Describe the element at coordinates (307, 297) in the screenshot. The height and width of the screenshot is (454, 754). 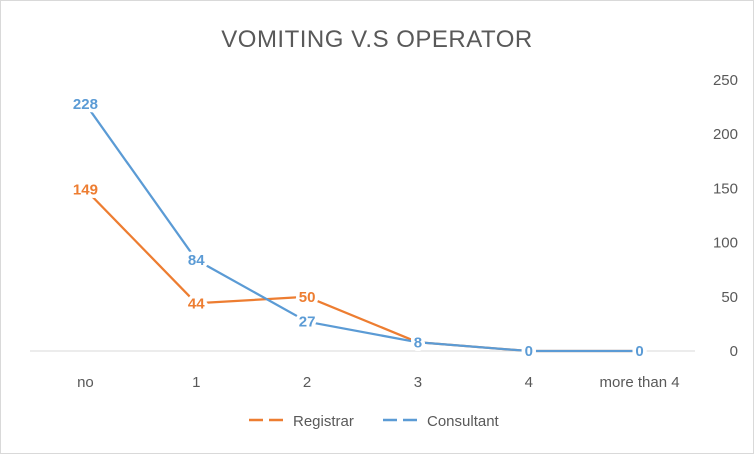
I see `data-label: 50` at that location.